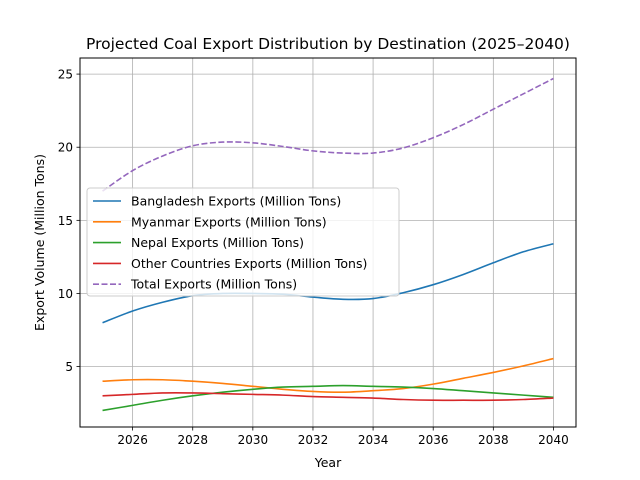  I want to click on legend-label-nepal: Nepal Exports (Million Tons), so click(217, 242).